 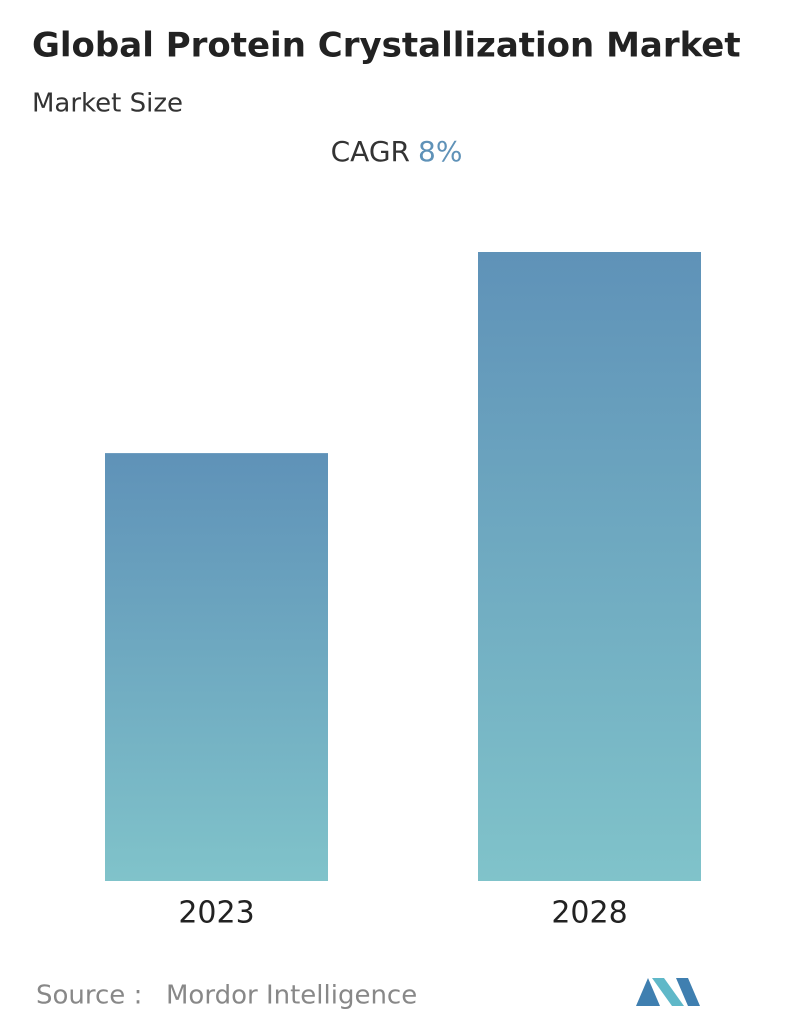 I want to click on source-label: Source :, so click(x=89, y=996).